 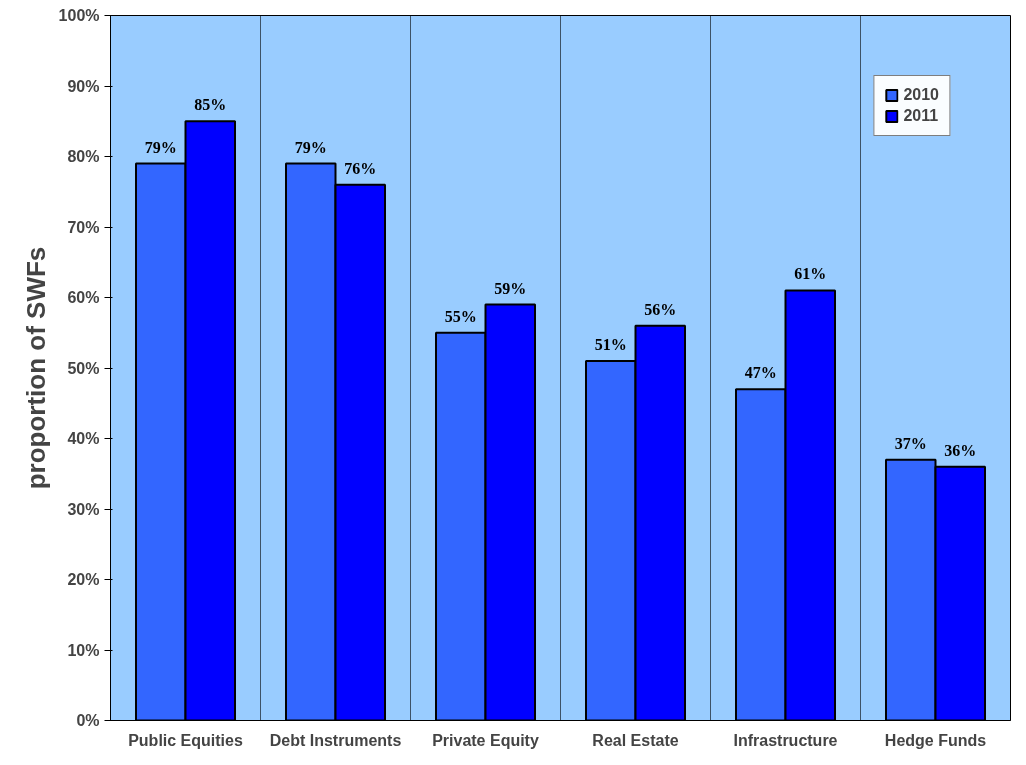 I want to click on y-axis-title: proportion of SWFs, so click(x=35, y=368).